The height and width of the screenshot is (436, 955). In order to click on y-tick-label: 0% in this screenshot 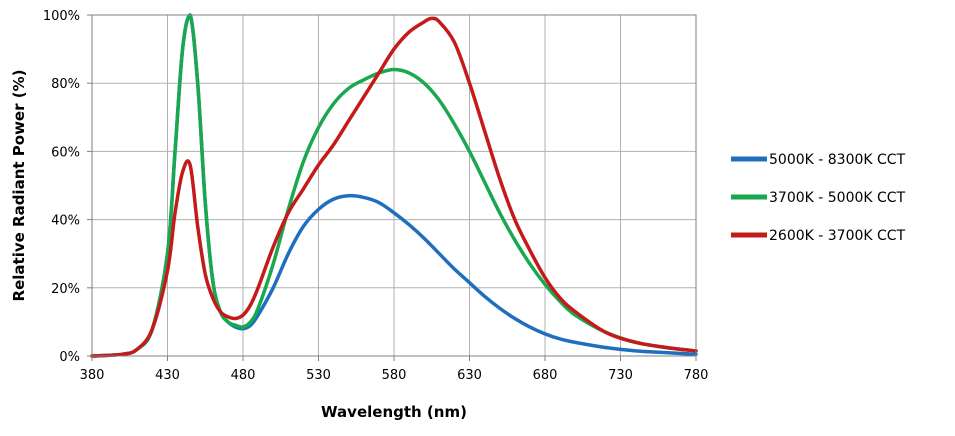, I will do `click(69, 357)`.